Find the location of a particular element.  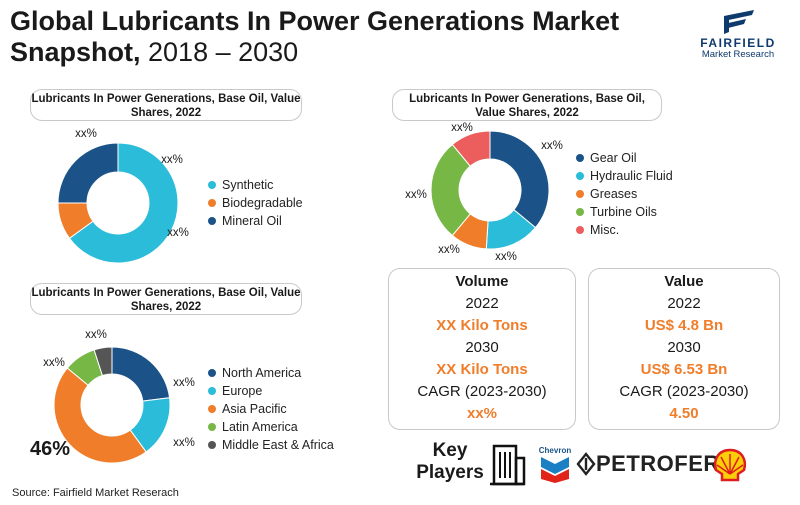

key-players-line-1: Key is located at coordinates (450, 450).